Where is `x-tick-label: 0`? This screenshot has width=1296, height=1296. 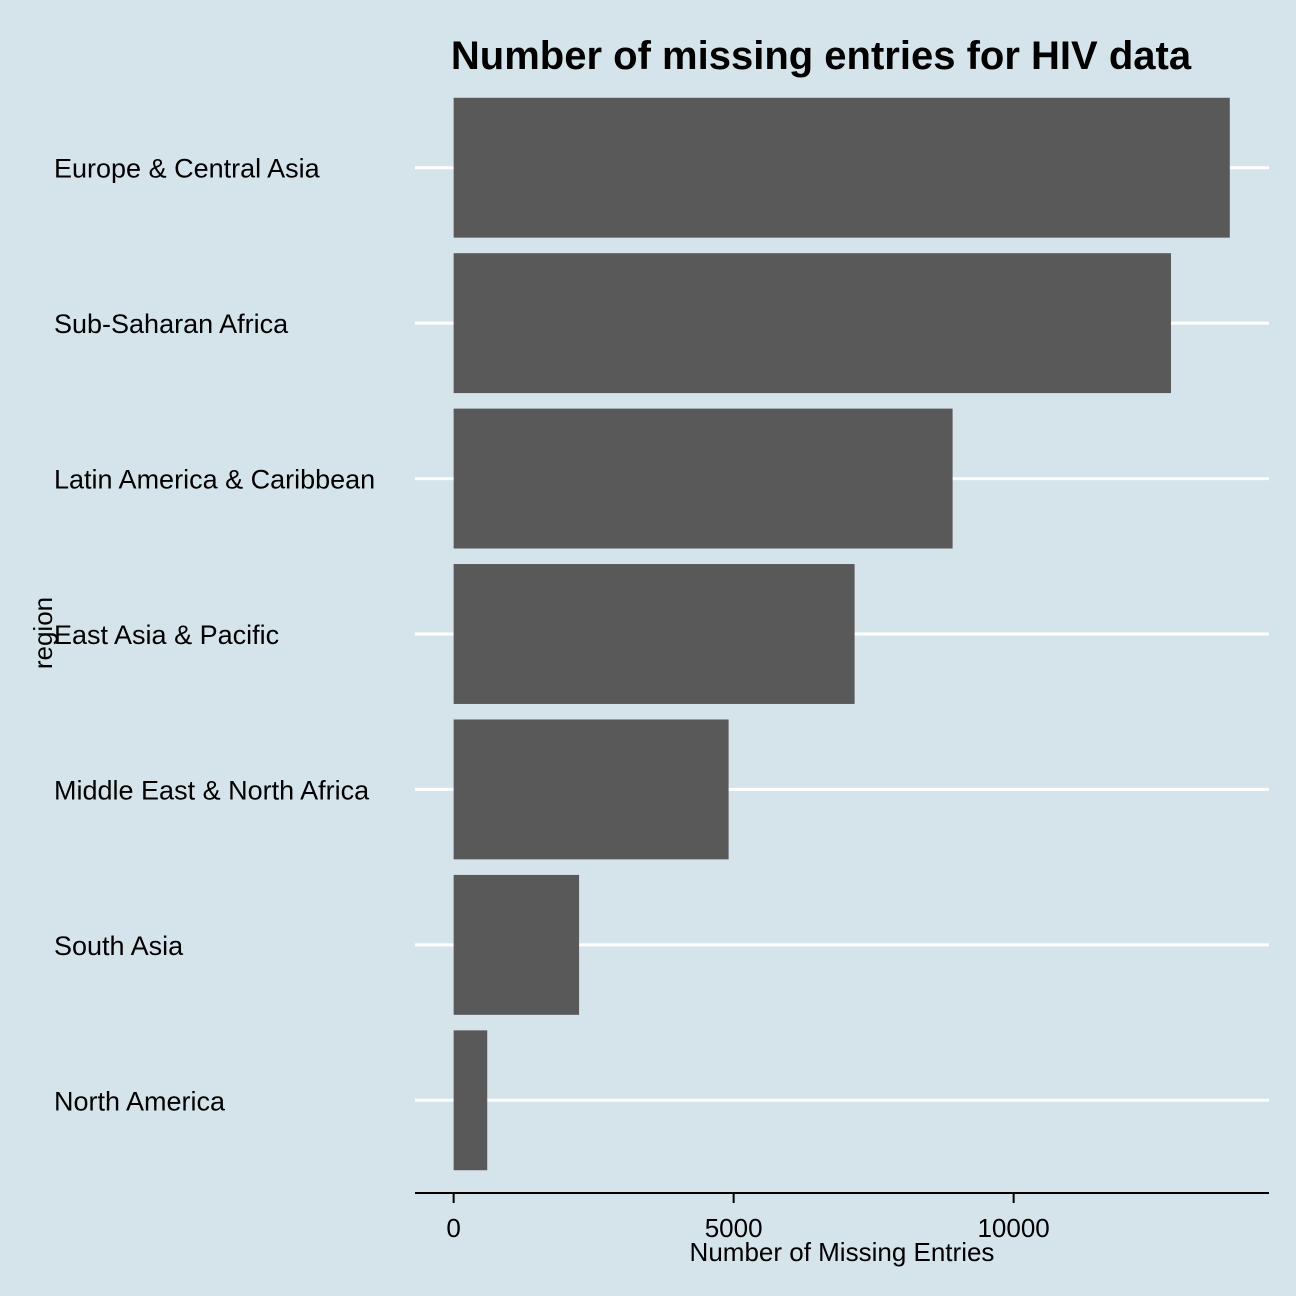
x-tick-label: 0 is located at coordinates (453, 1228).